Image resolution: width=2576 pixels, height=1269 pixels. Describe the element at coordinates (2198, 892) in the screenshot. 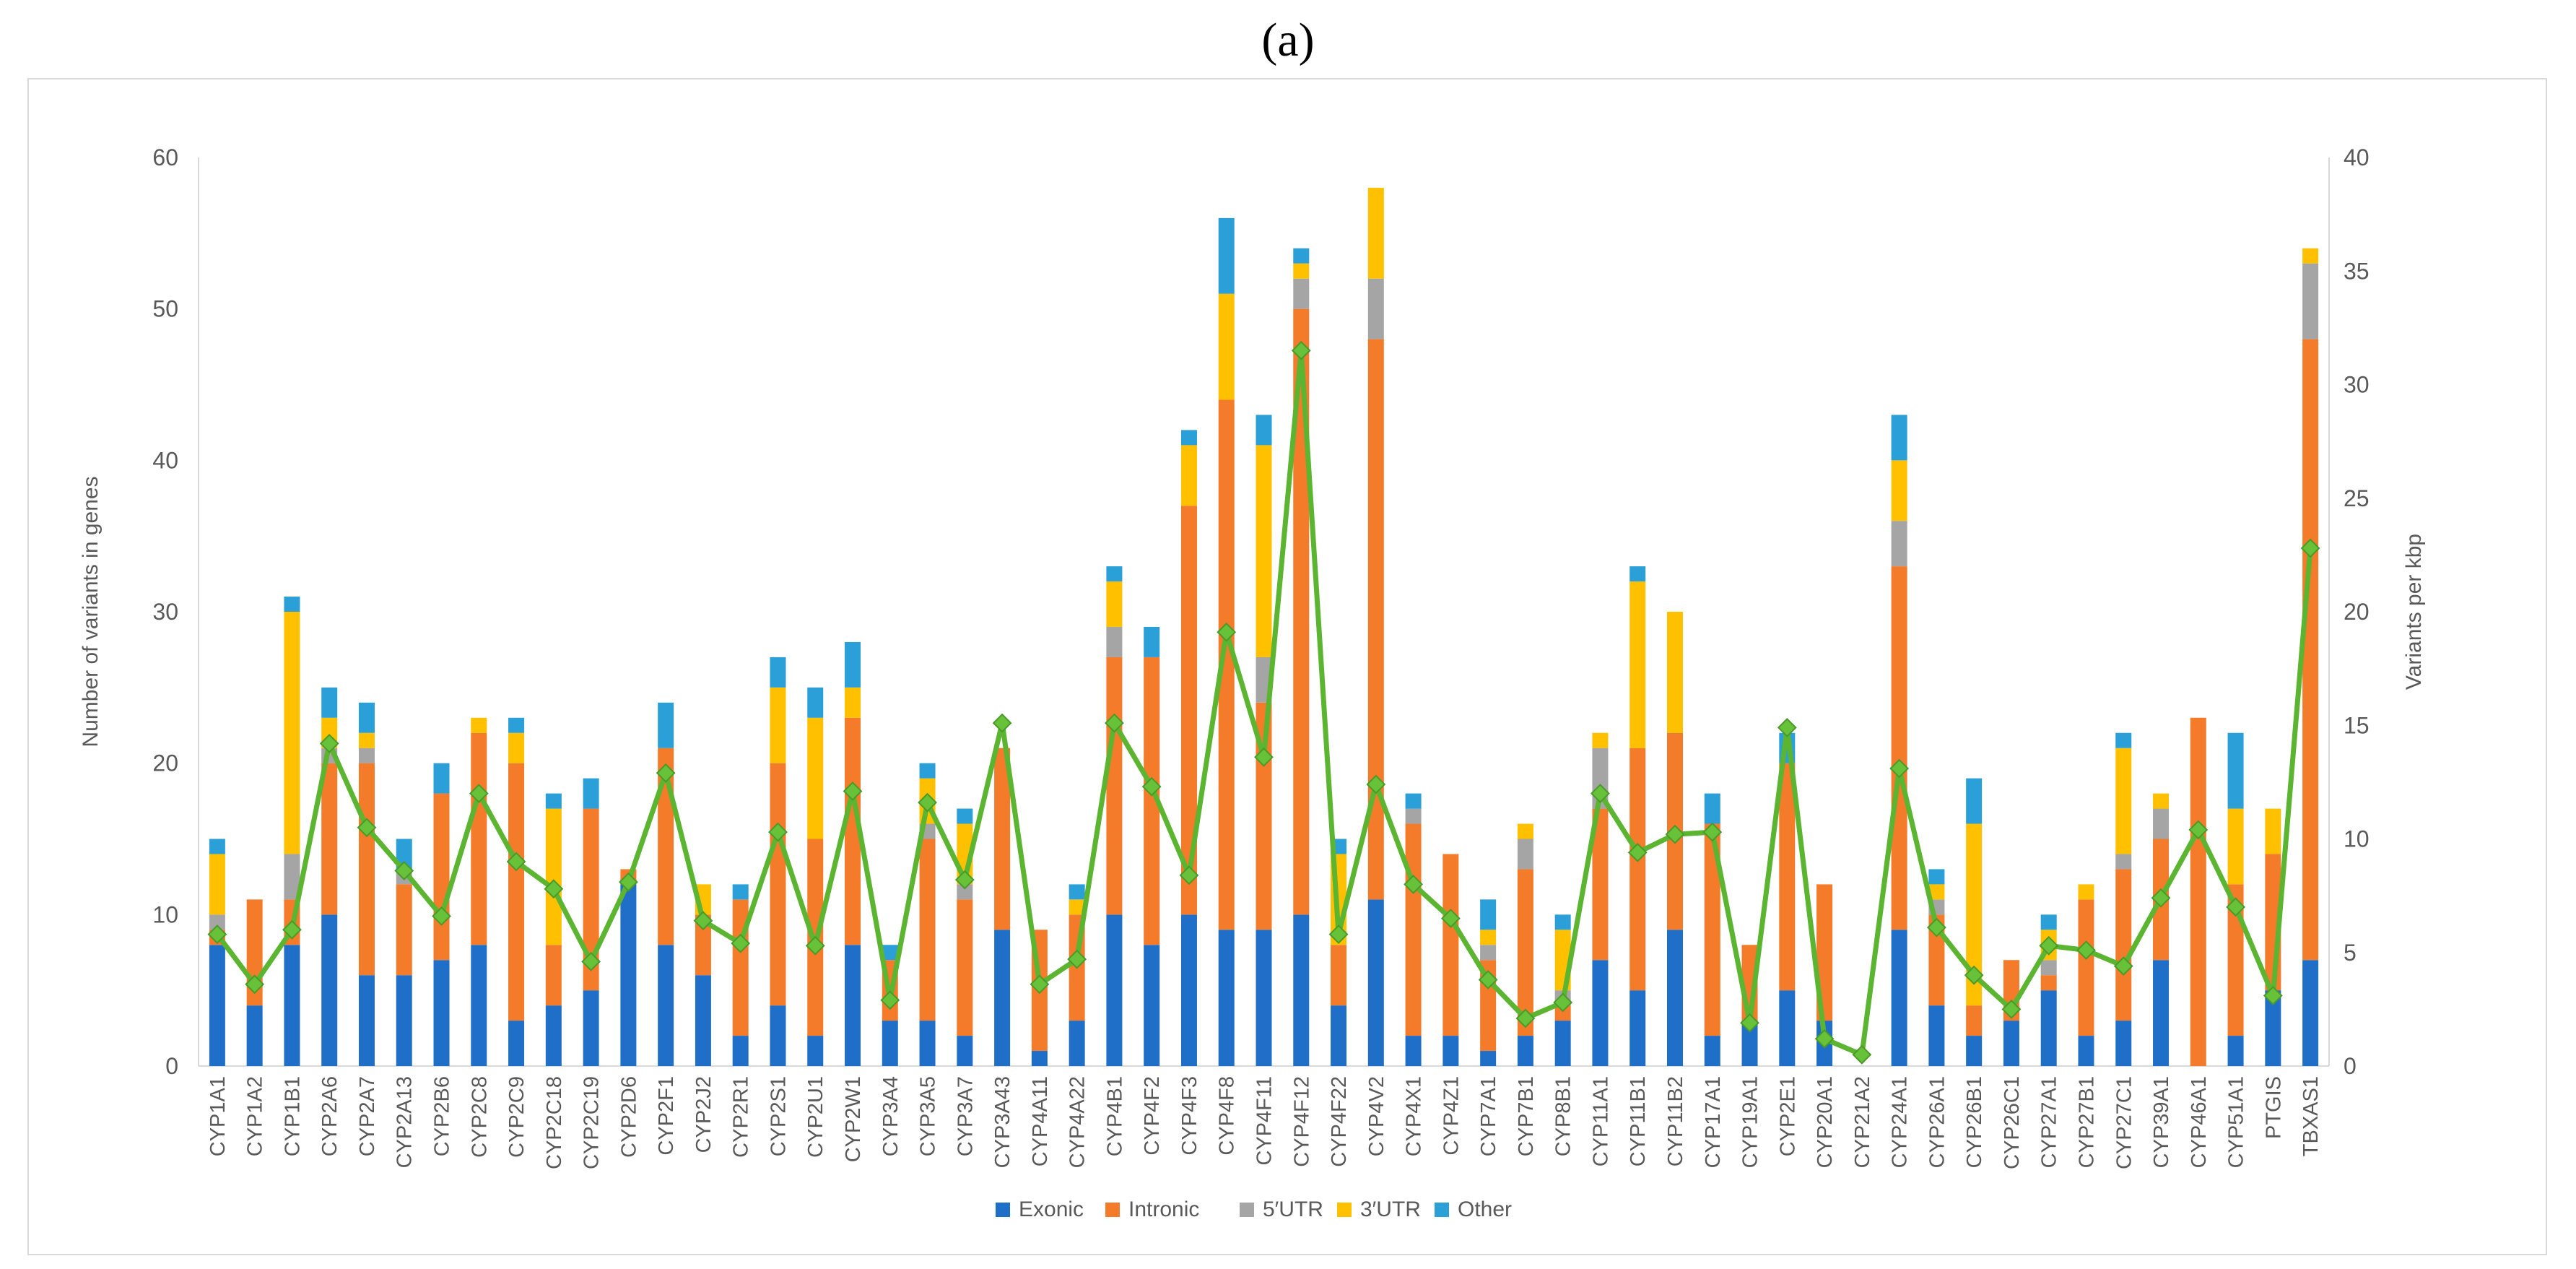

I see `bar-intronic-cyp46a1` at that location.